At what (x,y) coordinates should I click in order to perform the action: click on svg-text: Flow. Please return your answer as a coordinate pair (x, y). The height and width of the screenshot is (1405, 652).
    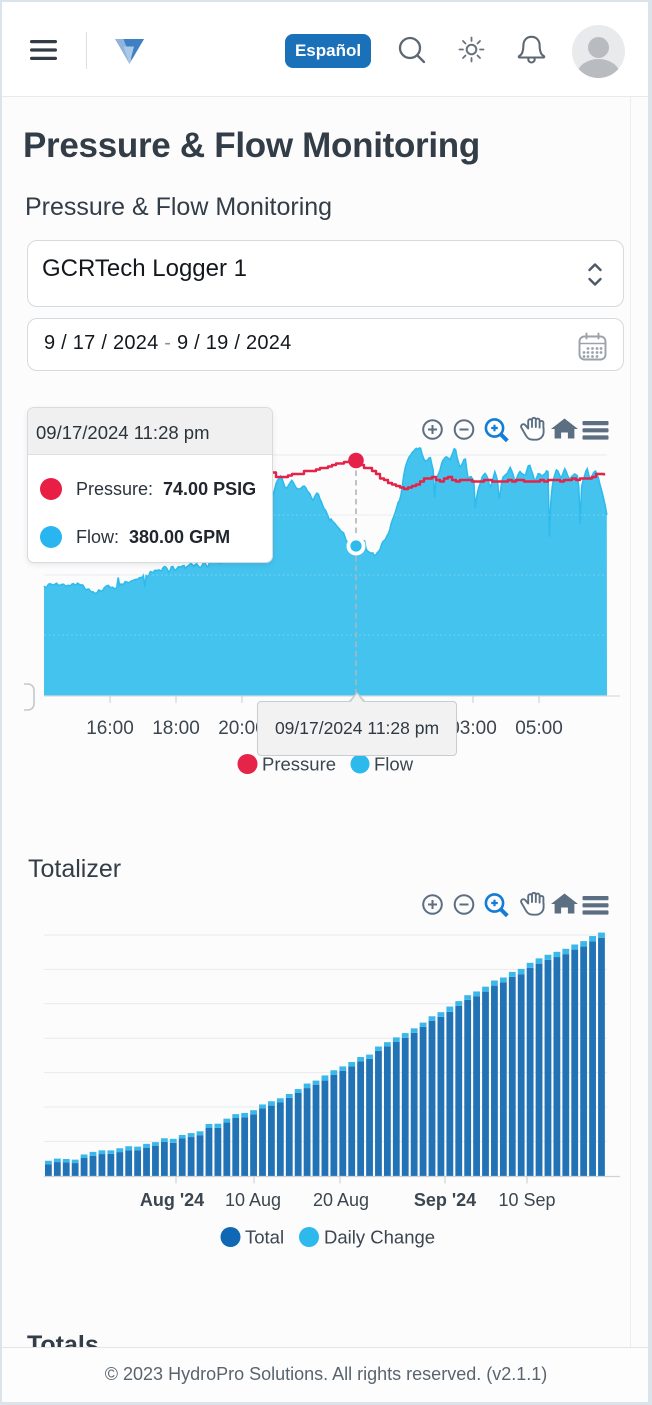
    Looking at the image, I should click on (394, 764).